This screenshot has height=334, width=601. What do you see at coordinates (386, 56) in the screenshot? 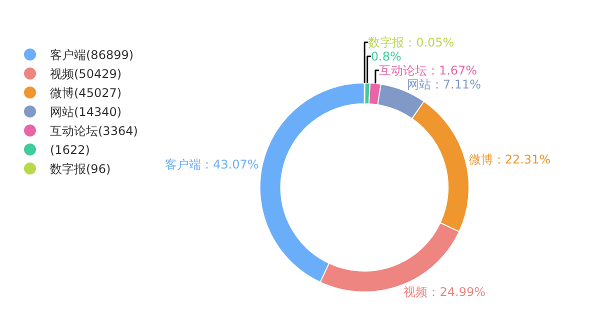
I see `data-label: 0.8%` at bounding box center [386, 56].